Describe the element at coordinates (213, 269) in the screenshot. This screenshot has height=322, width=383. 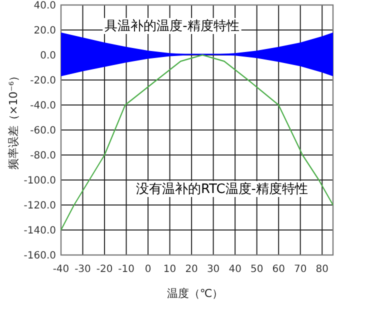
I see `x-tick-label: 30` at that location.